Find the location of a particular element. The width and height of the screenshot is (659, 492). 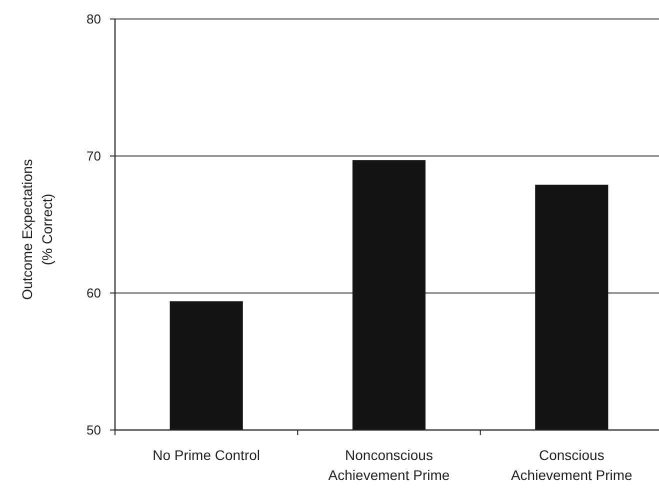

x-tick-label: No Prime Control is located at coordinates (206, 455).